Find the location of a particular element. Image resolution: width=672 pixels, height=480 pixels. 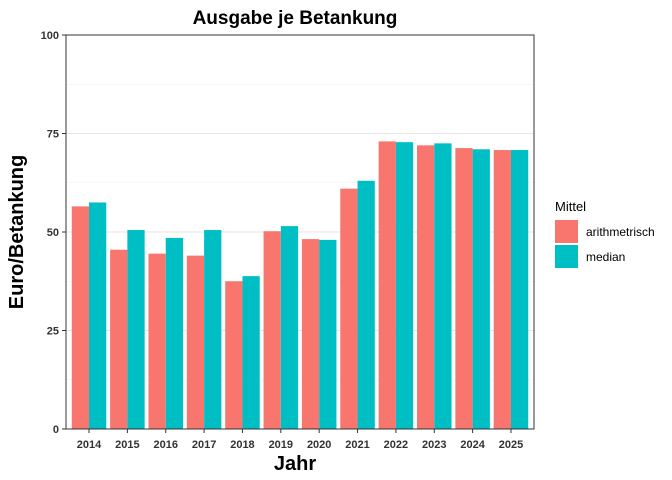

y-tick-label: 75 is located at coordinates (53, 135).